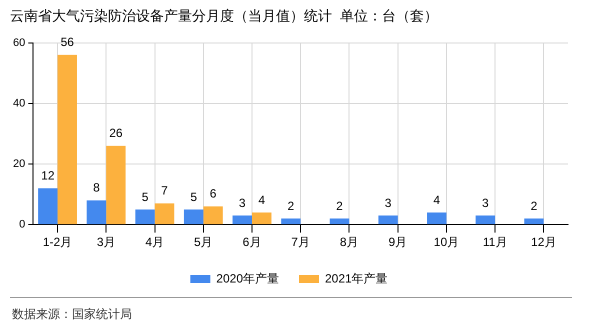 This screenshot has width=590, height=330. What do you see at coordinates (248, 278) in the screenshot?
I see `legend-label: 2020年产量` at bounding box center [248, 278].